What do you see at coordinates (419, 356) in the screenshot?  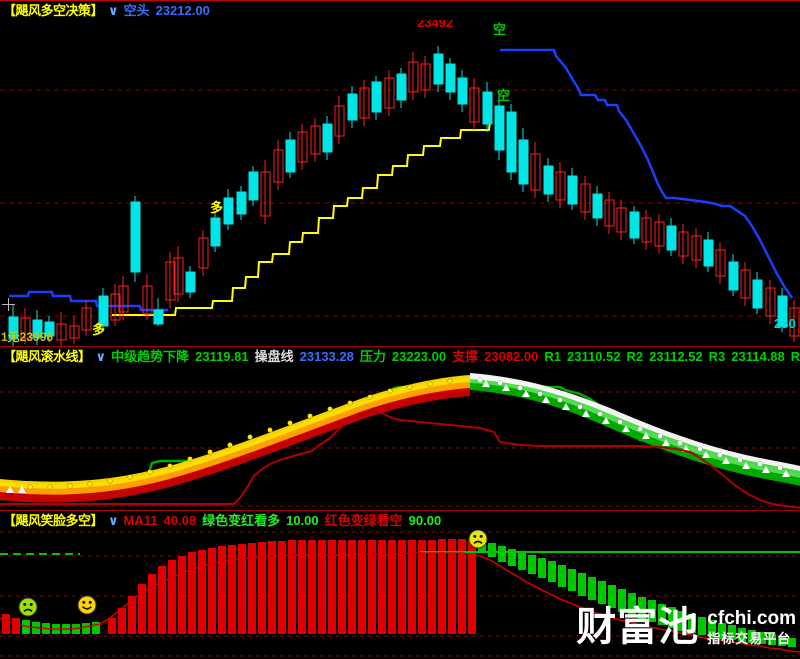 I see `field-value-yali: 23223.00` at bounding box center [419, 356].